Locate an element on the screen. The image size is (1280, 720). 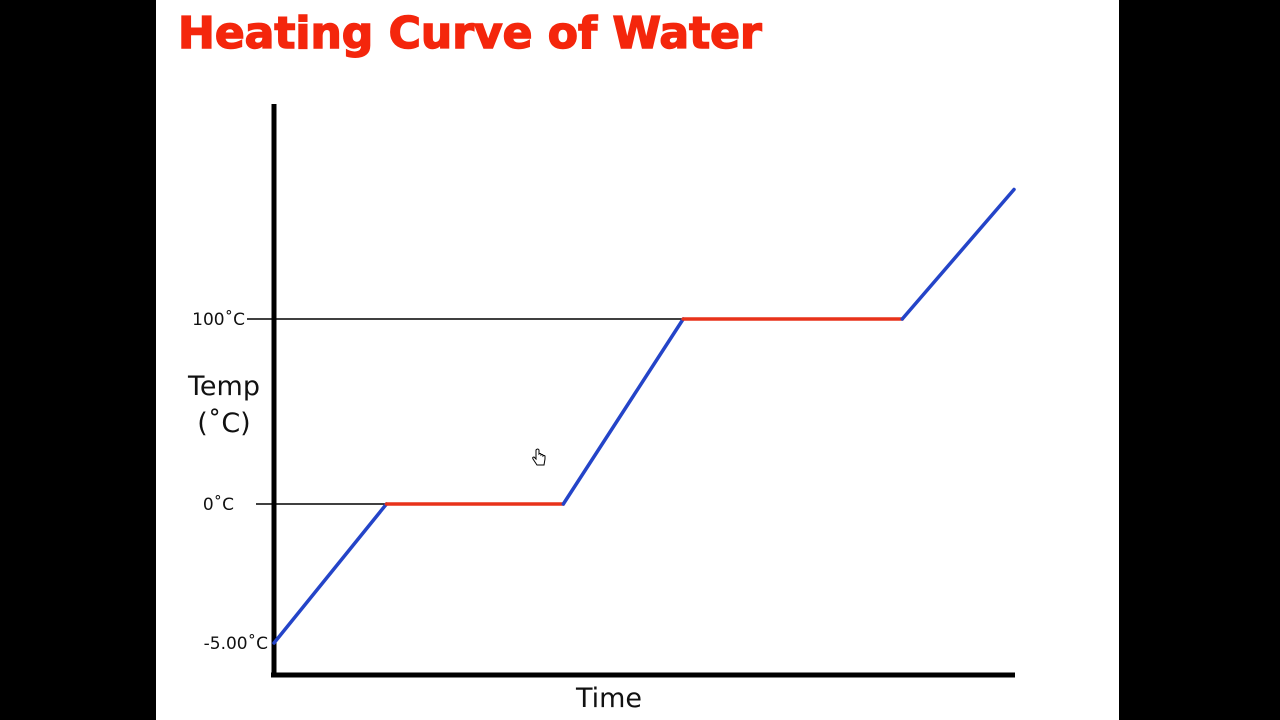
y-tick-label: 100˚C is located at coordinates (218, 319).